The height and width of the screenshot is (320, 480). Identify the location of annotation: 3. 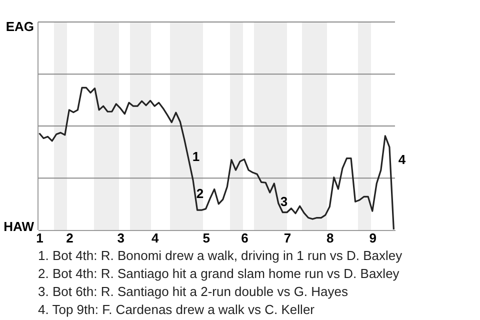
(284, 201).